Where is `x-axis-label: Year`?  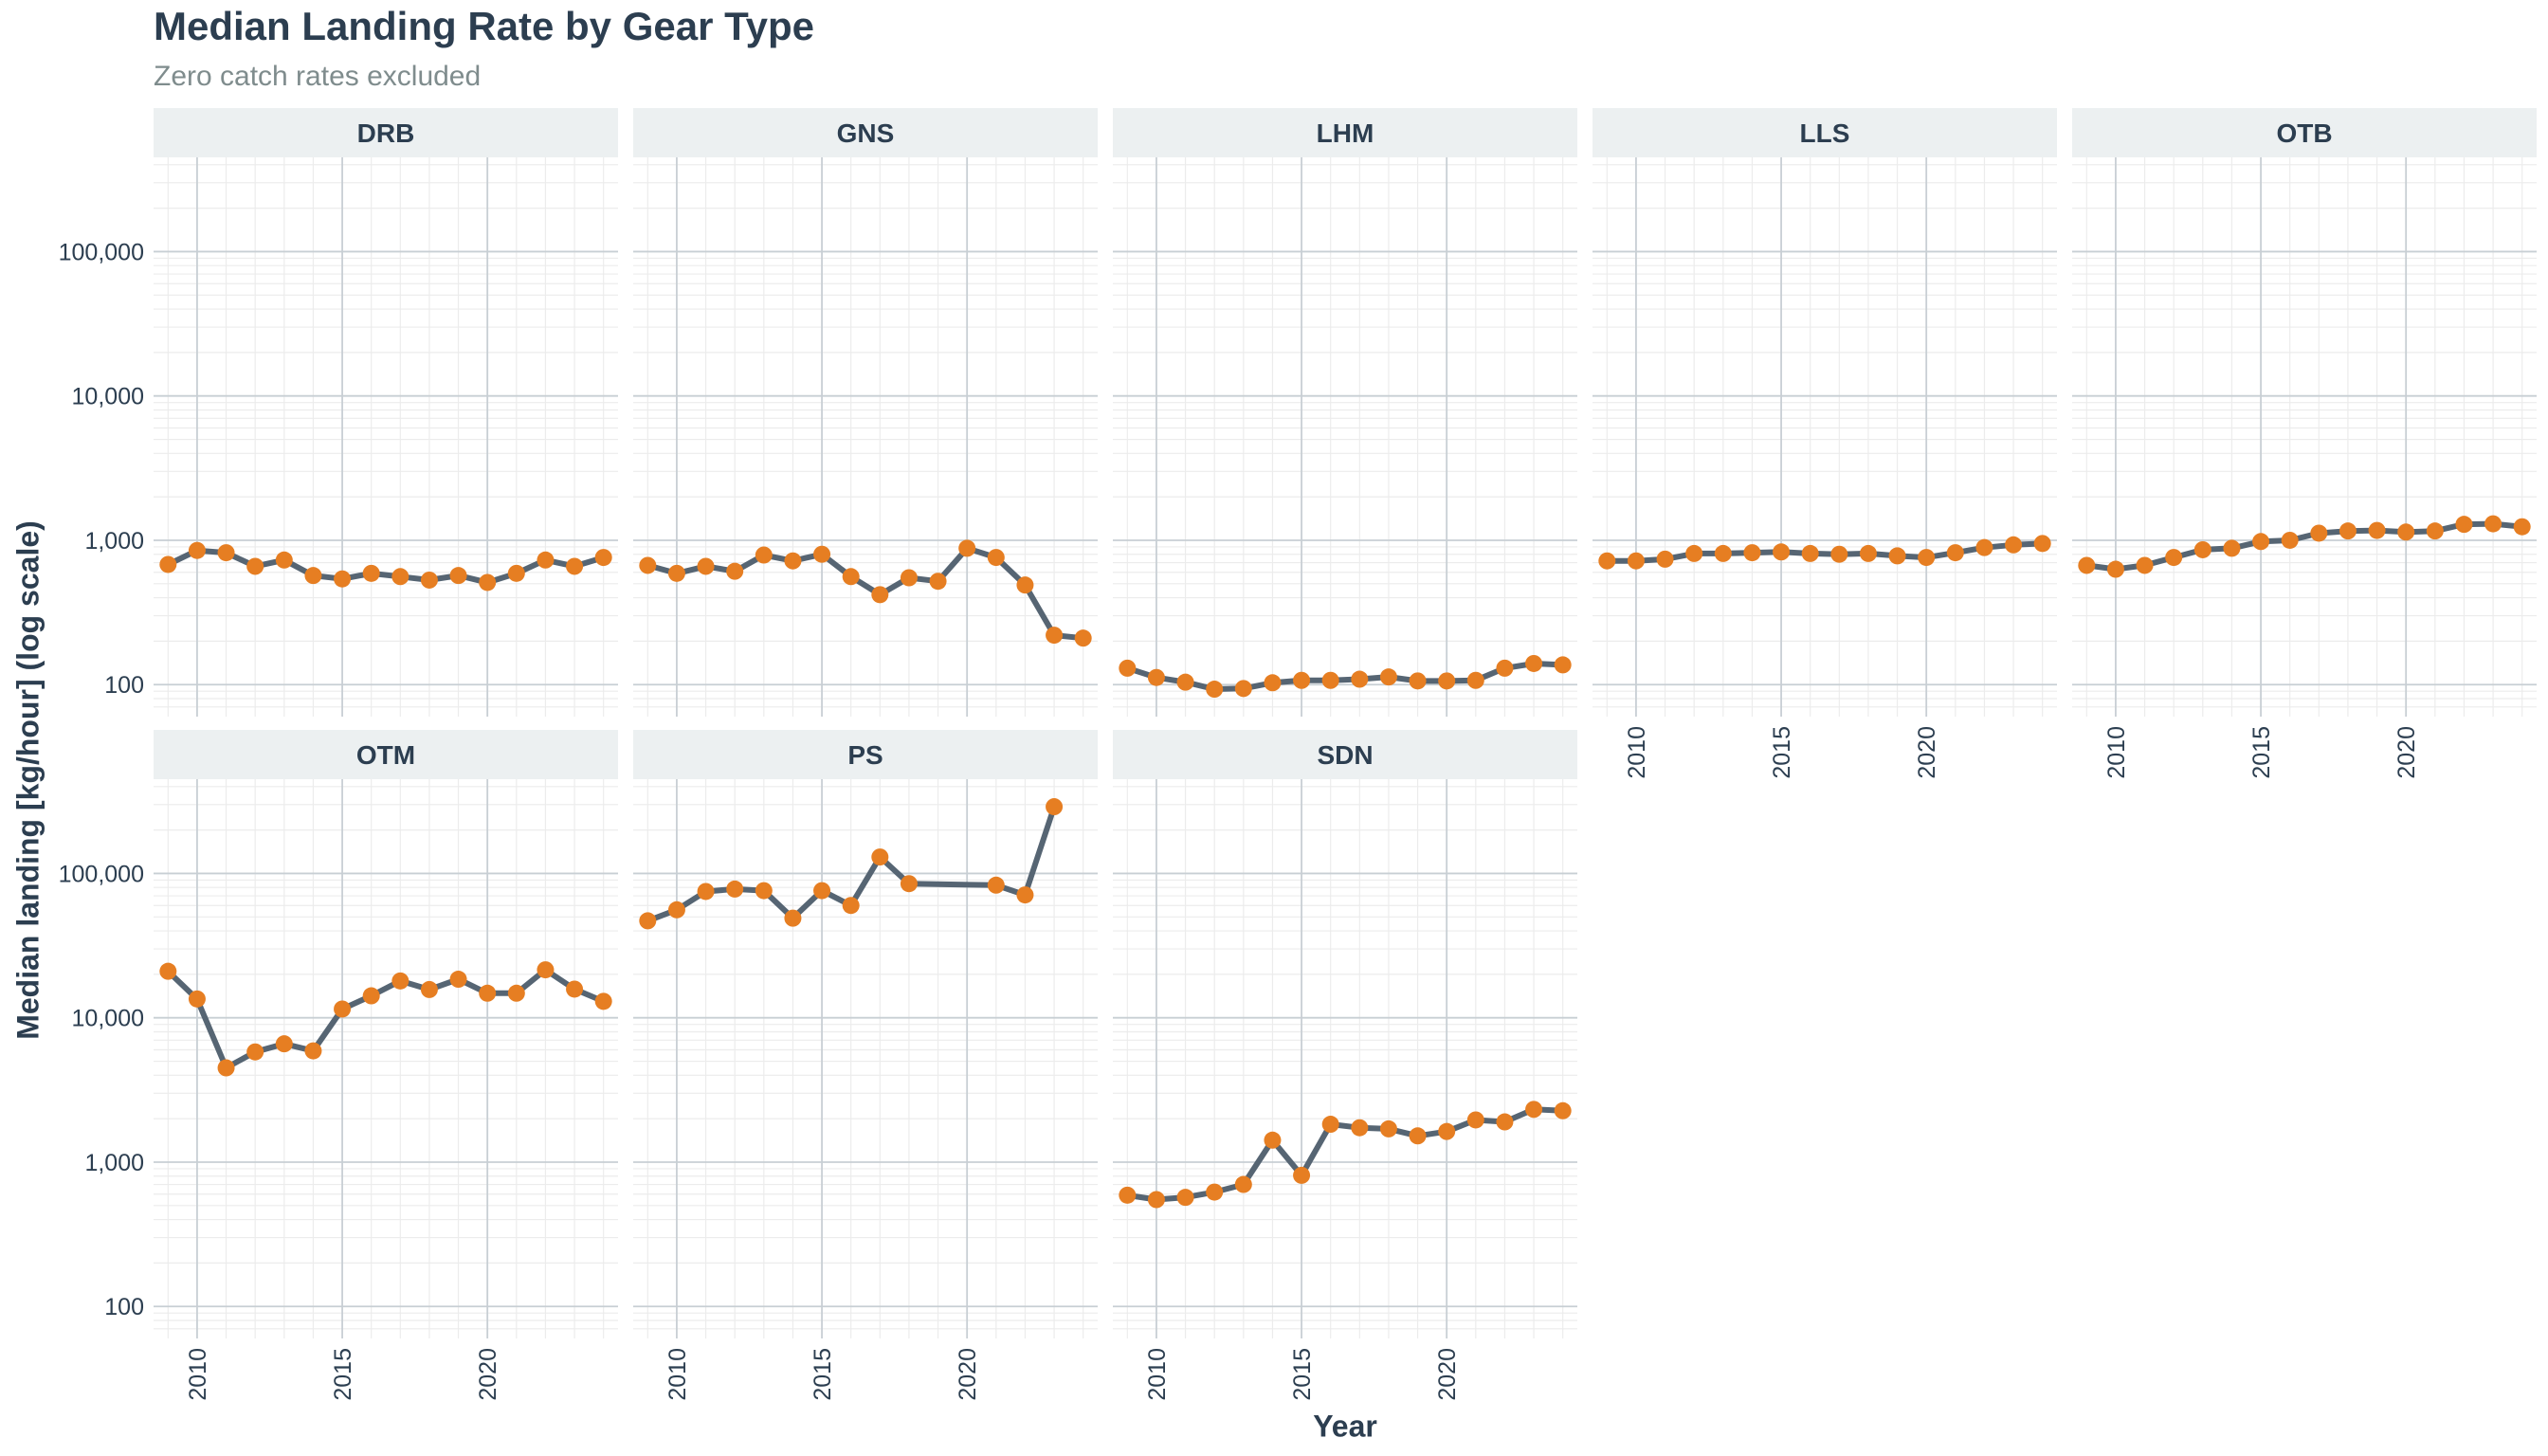
x-axis-label: Year is located at coordinates (1345, 1426).